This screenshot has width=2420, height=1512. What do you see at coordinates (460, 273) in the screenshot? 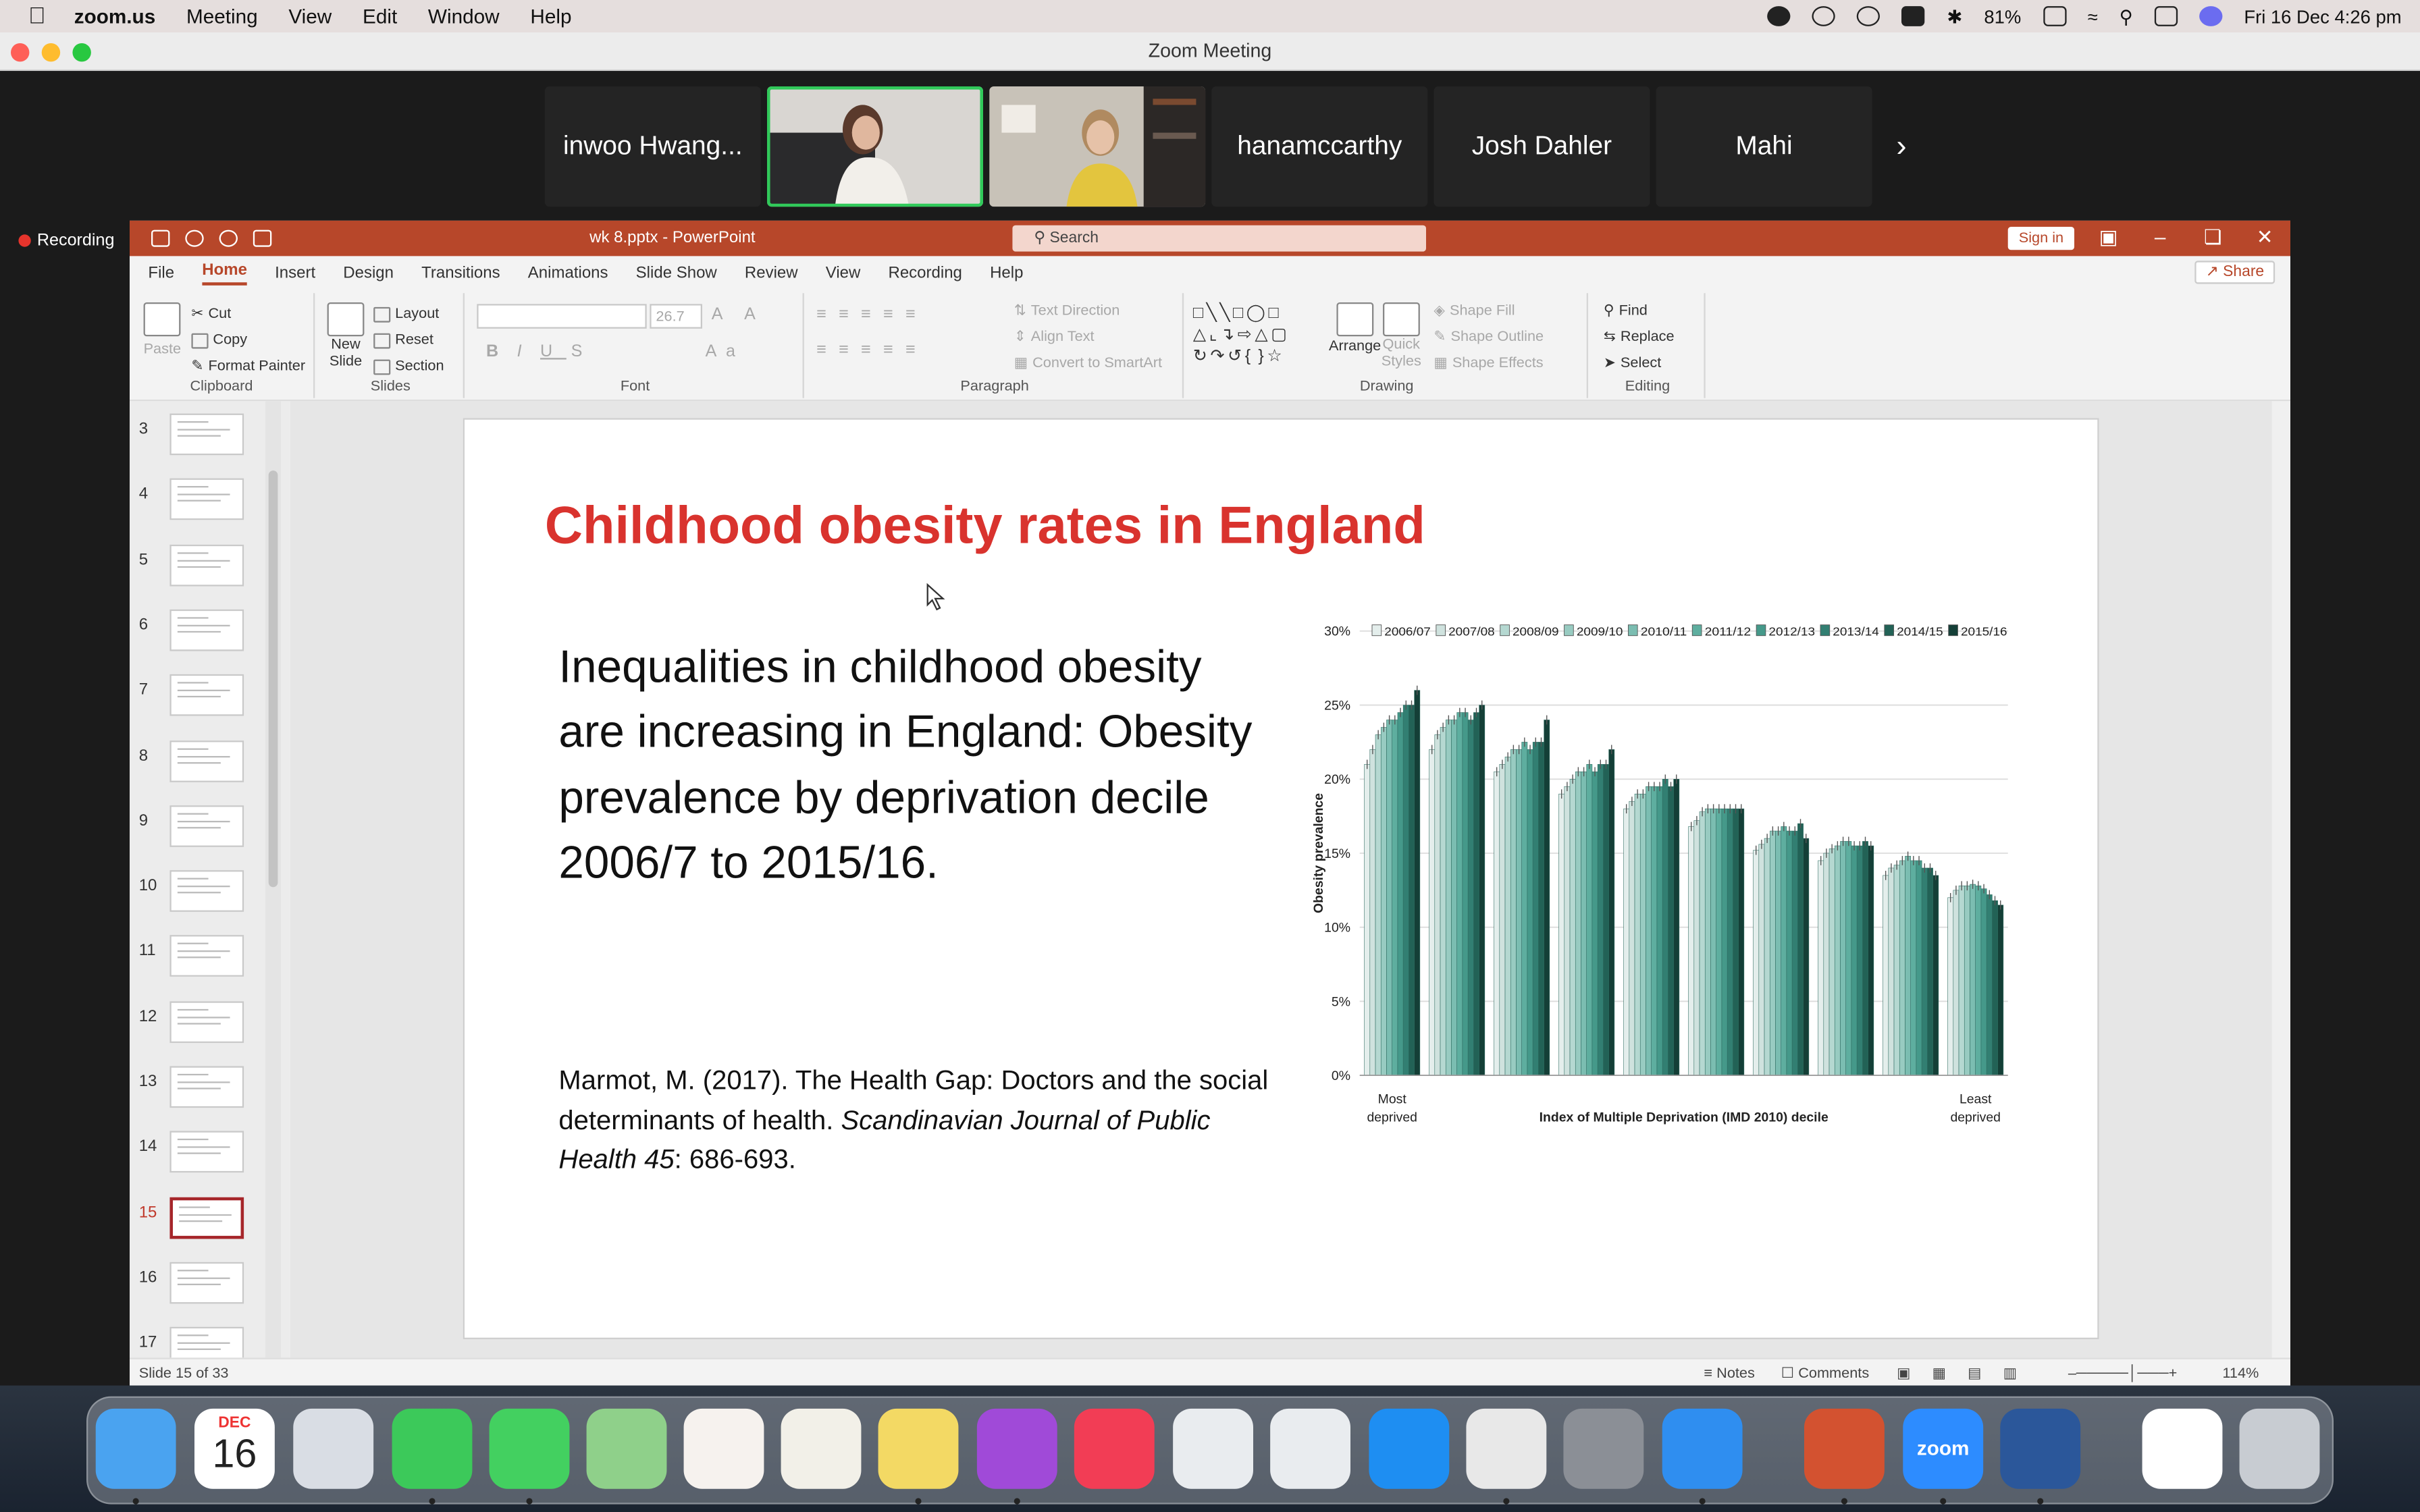
I see `tab-transitions: Transitions` at bounding box center [460, 273].